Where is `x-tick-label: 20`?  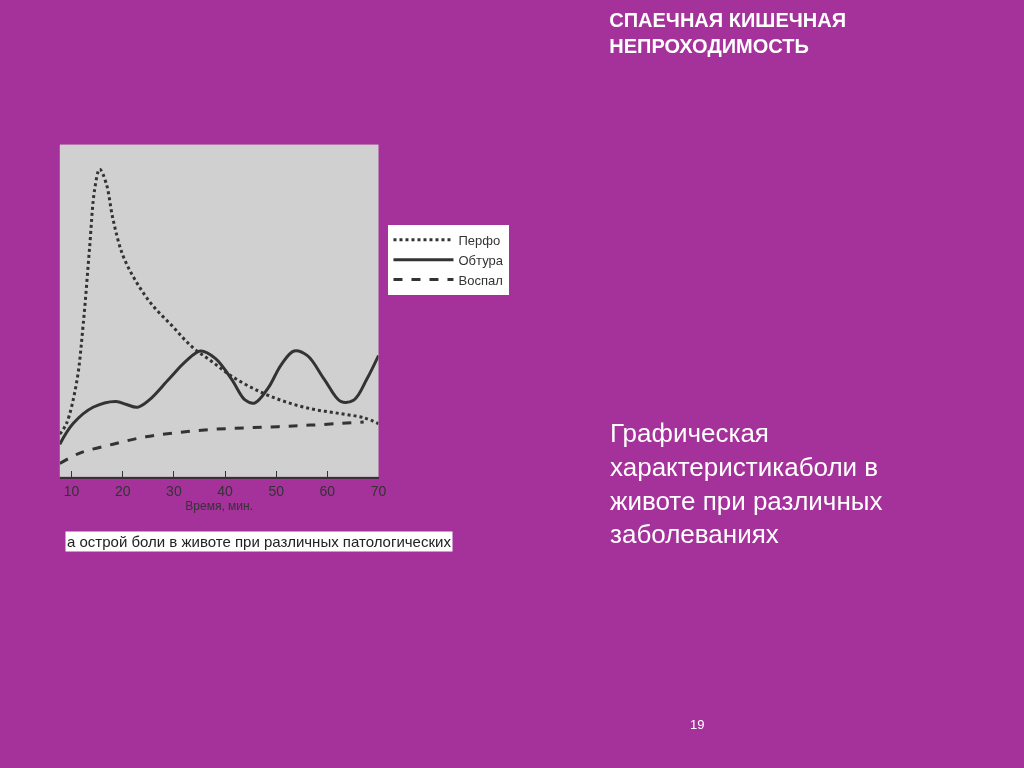
x-tick-label: 20 is located at coordinates (122, 490).